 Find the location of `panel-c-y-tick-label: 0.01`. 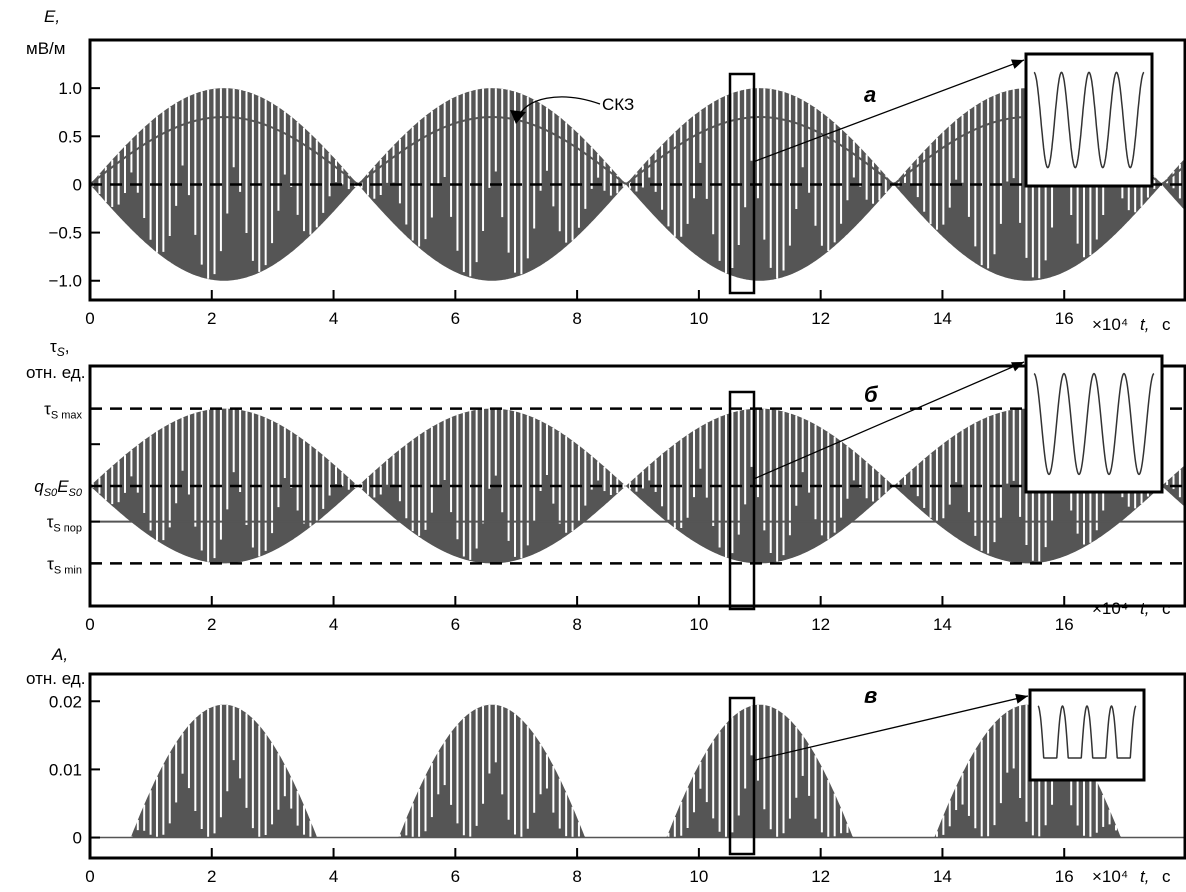

panel-c-y-tick-label: 0.01 is located at coordinates (65, 769).